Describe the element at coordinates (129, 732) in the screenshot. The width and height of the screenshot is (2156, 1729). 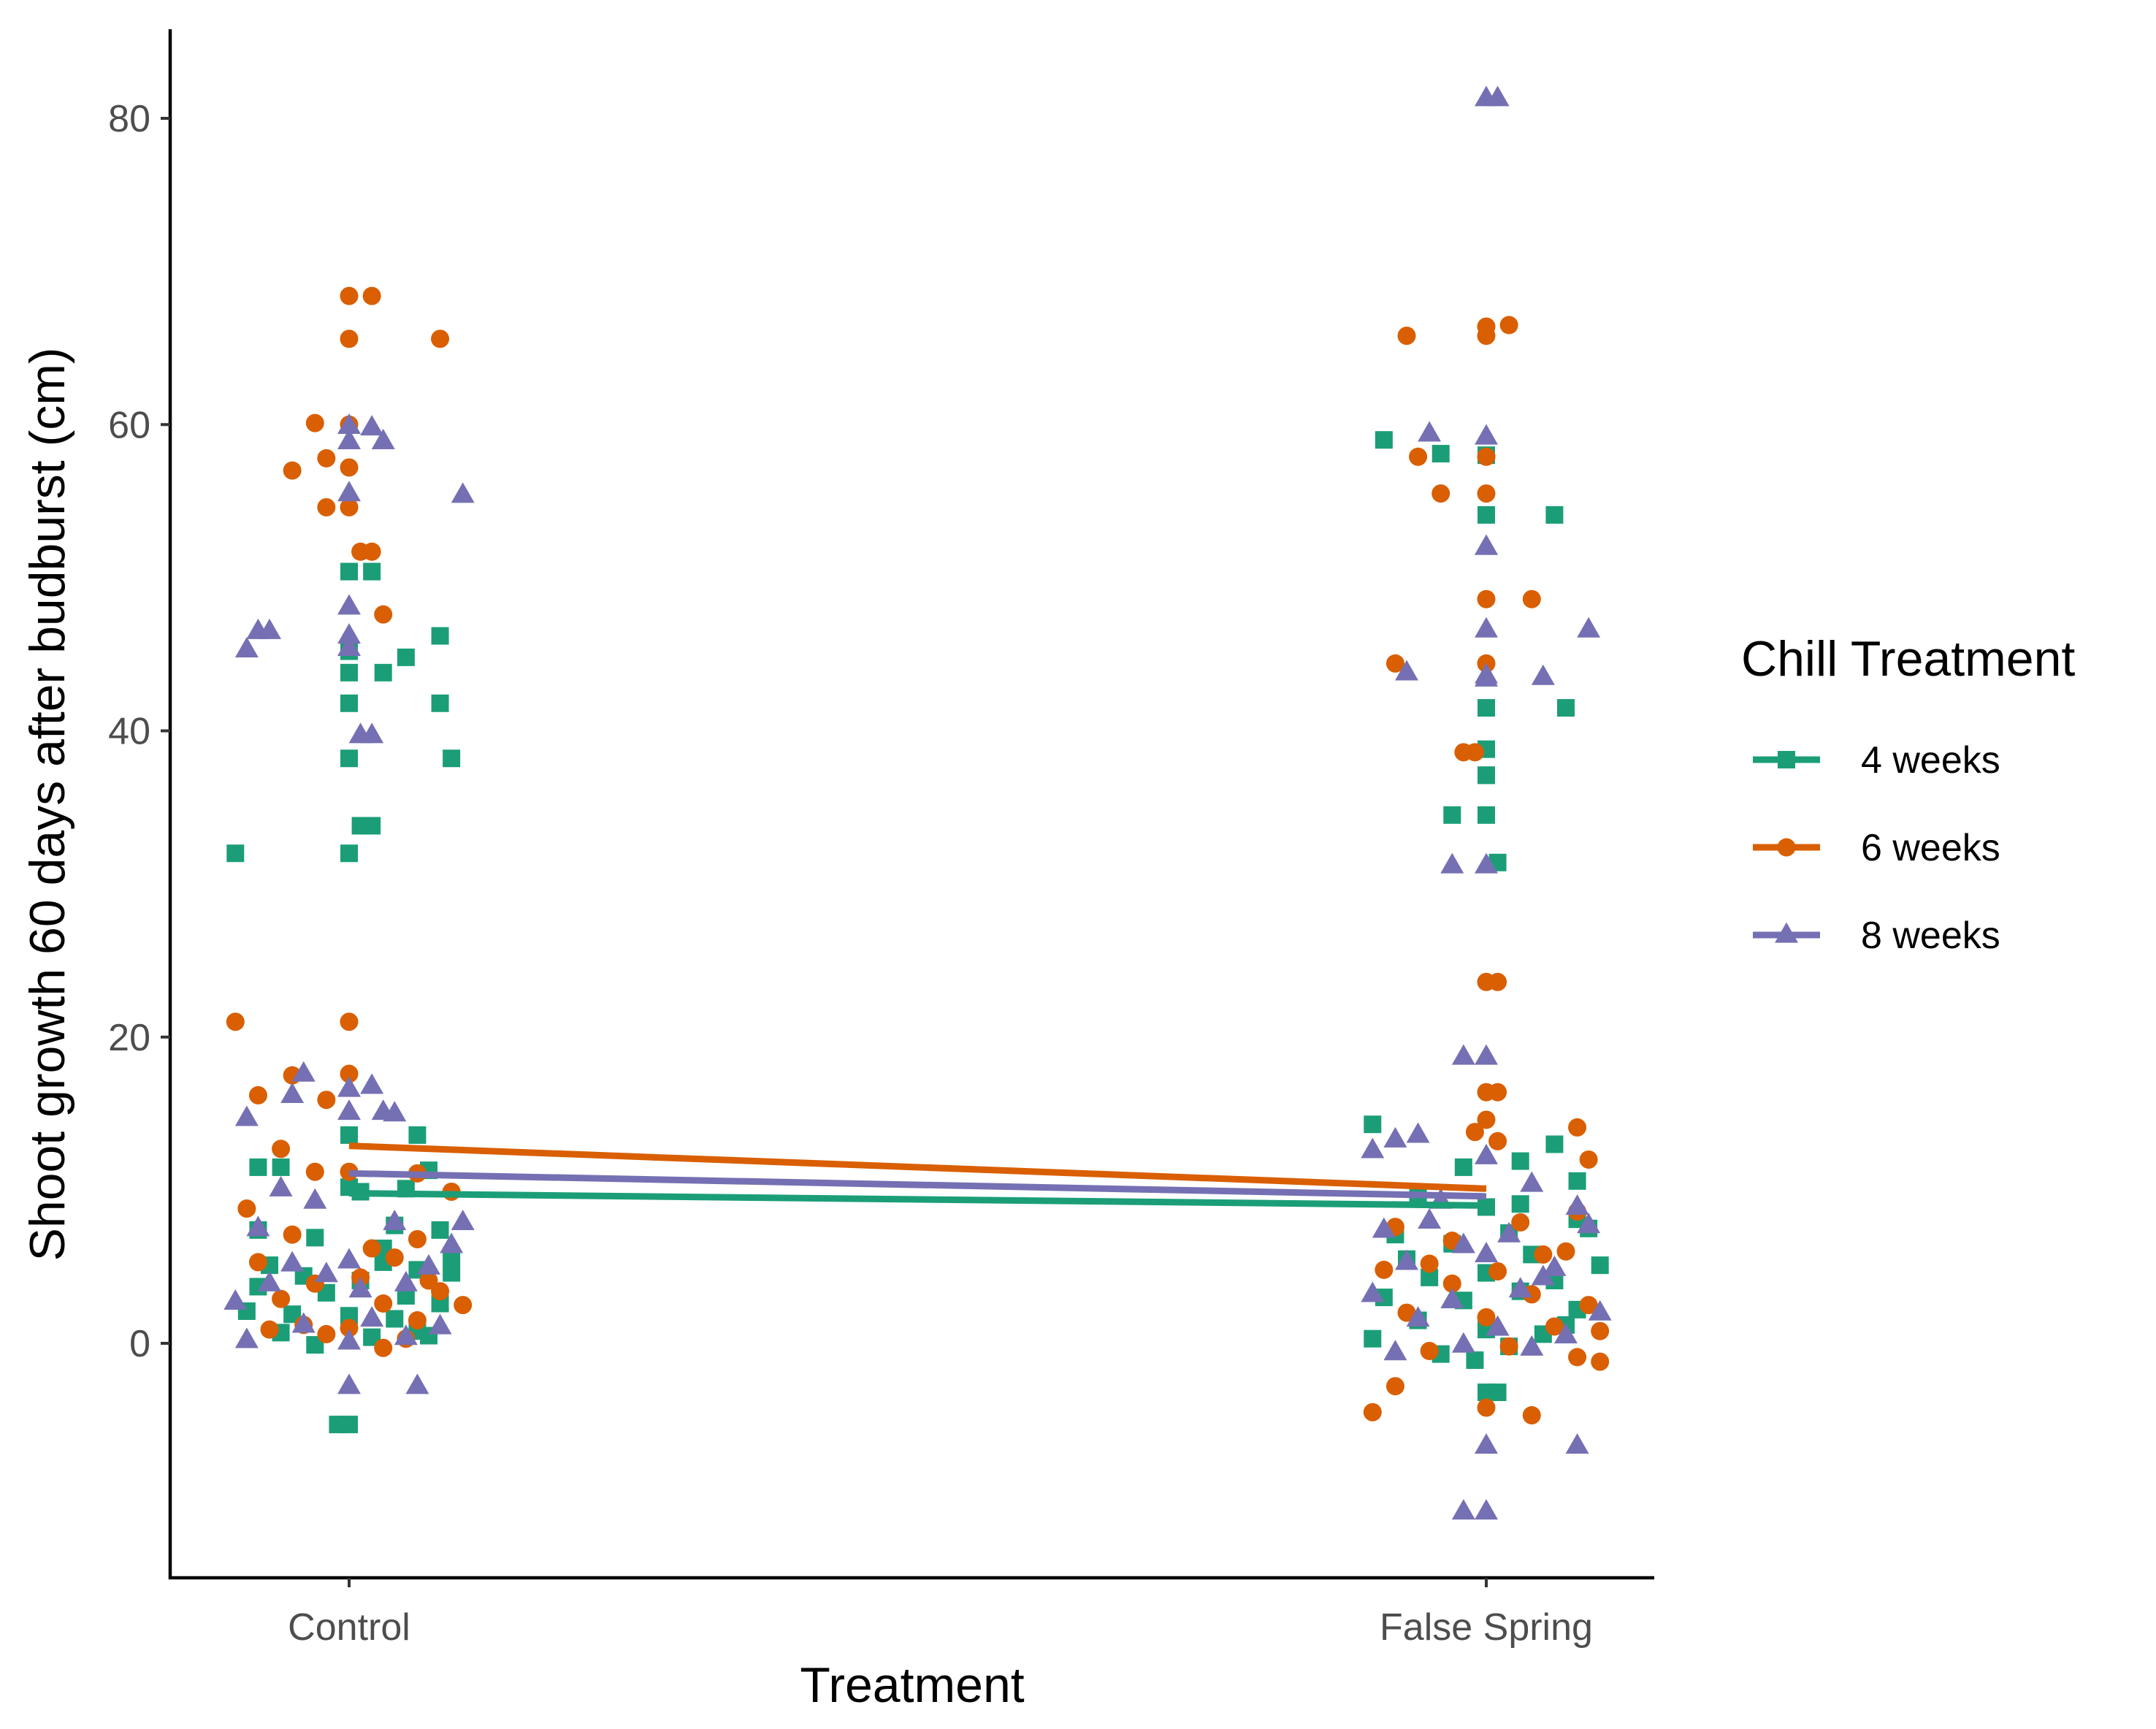
I see `y-tick-label: 40` at that location.